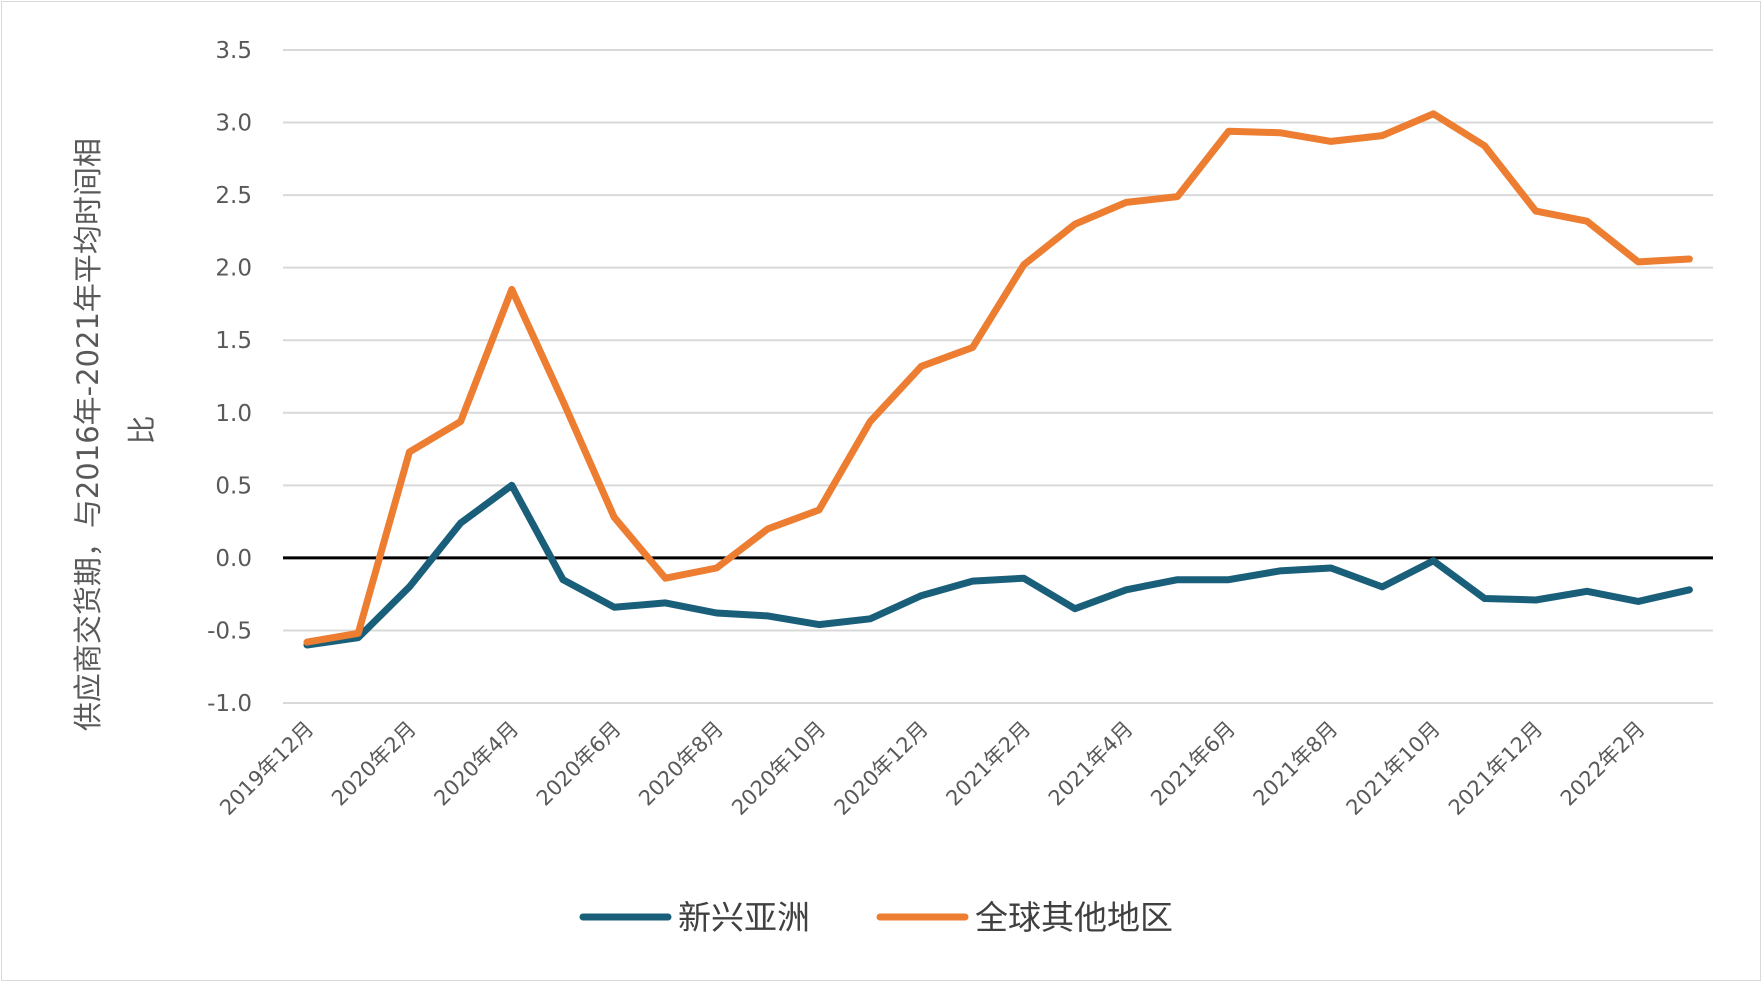 The image size is (1764, 984). I want to click on x-tick-label: 2021年4月, so click(1091, 764).